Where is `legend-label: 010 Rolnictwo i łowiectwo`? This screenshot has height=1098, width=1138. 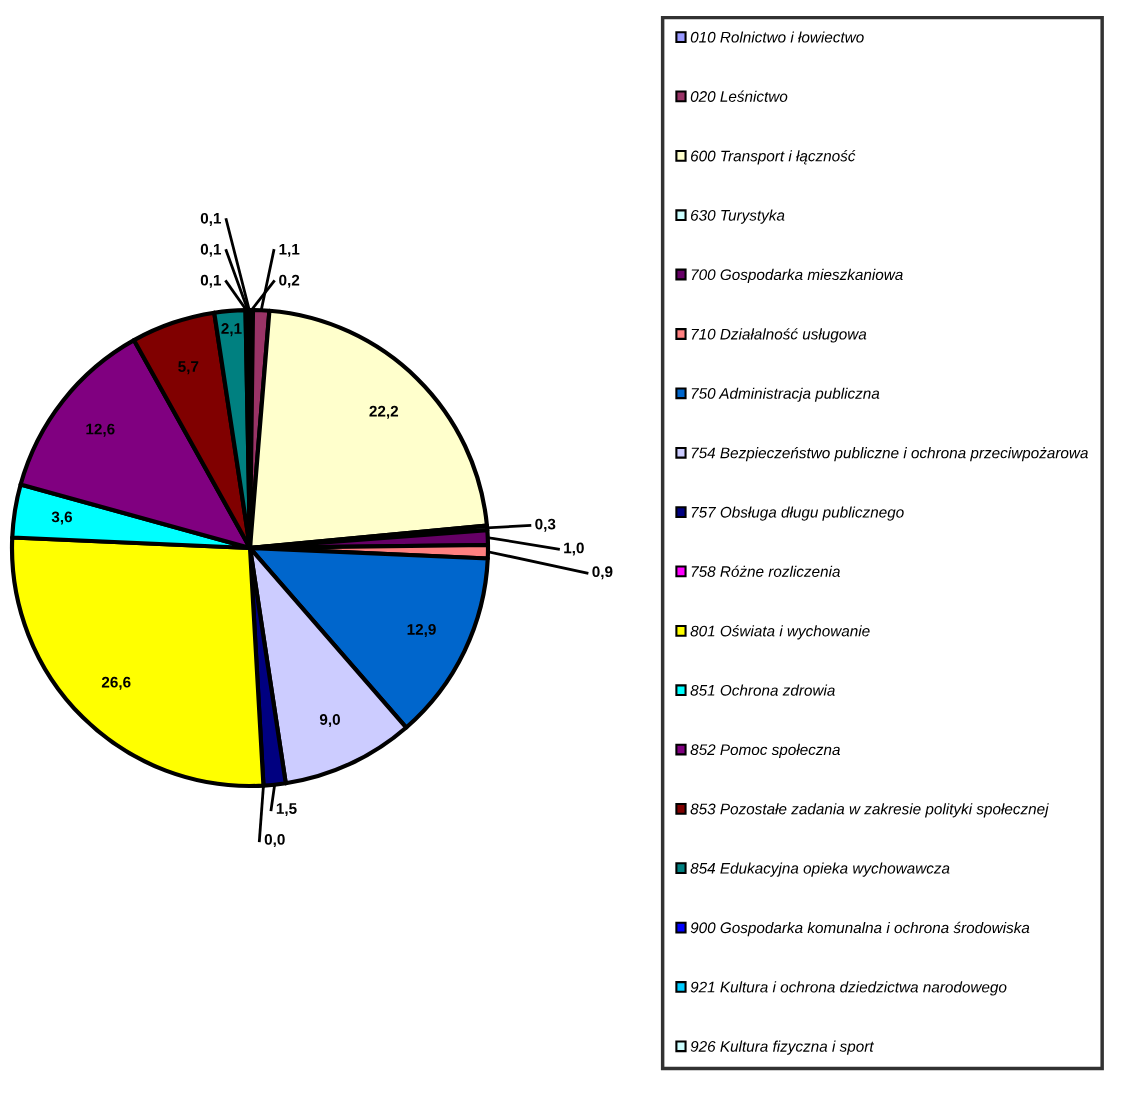 legend-label: 010 Rolnictwo i łowiectwo is located at coordinates (777, 37).